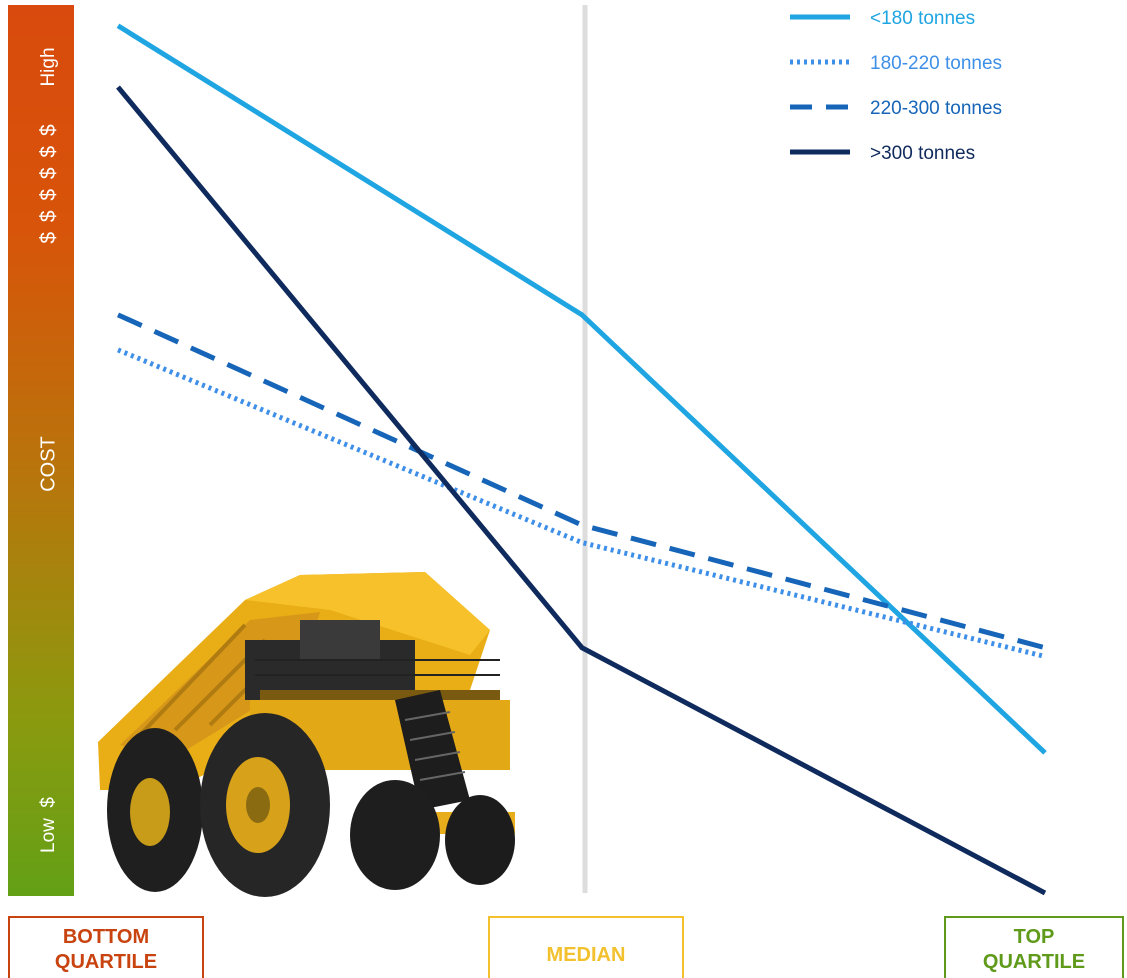 The image size is (1127, 978). I want to click on top-quartile-line1: TOP, so click(1034, 937).